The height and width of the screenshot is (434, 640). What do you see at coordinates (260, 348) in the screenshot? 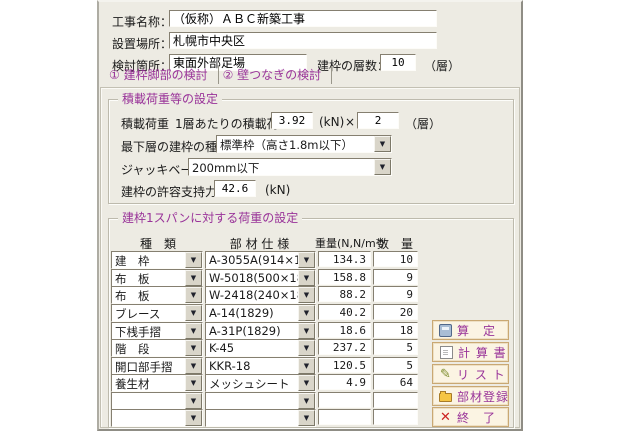
I see `spec-select: K-45 ▼` at bounding box center [260, 348].